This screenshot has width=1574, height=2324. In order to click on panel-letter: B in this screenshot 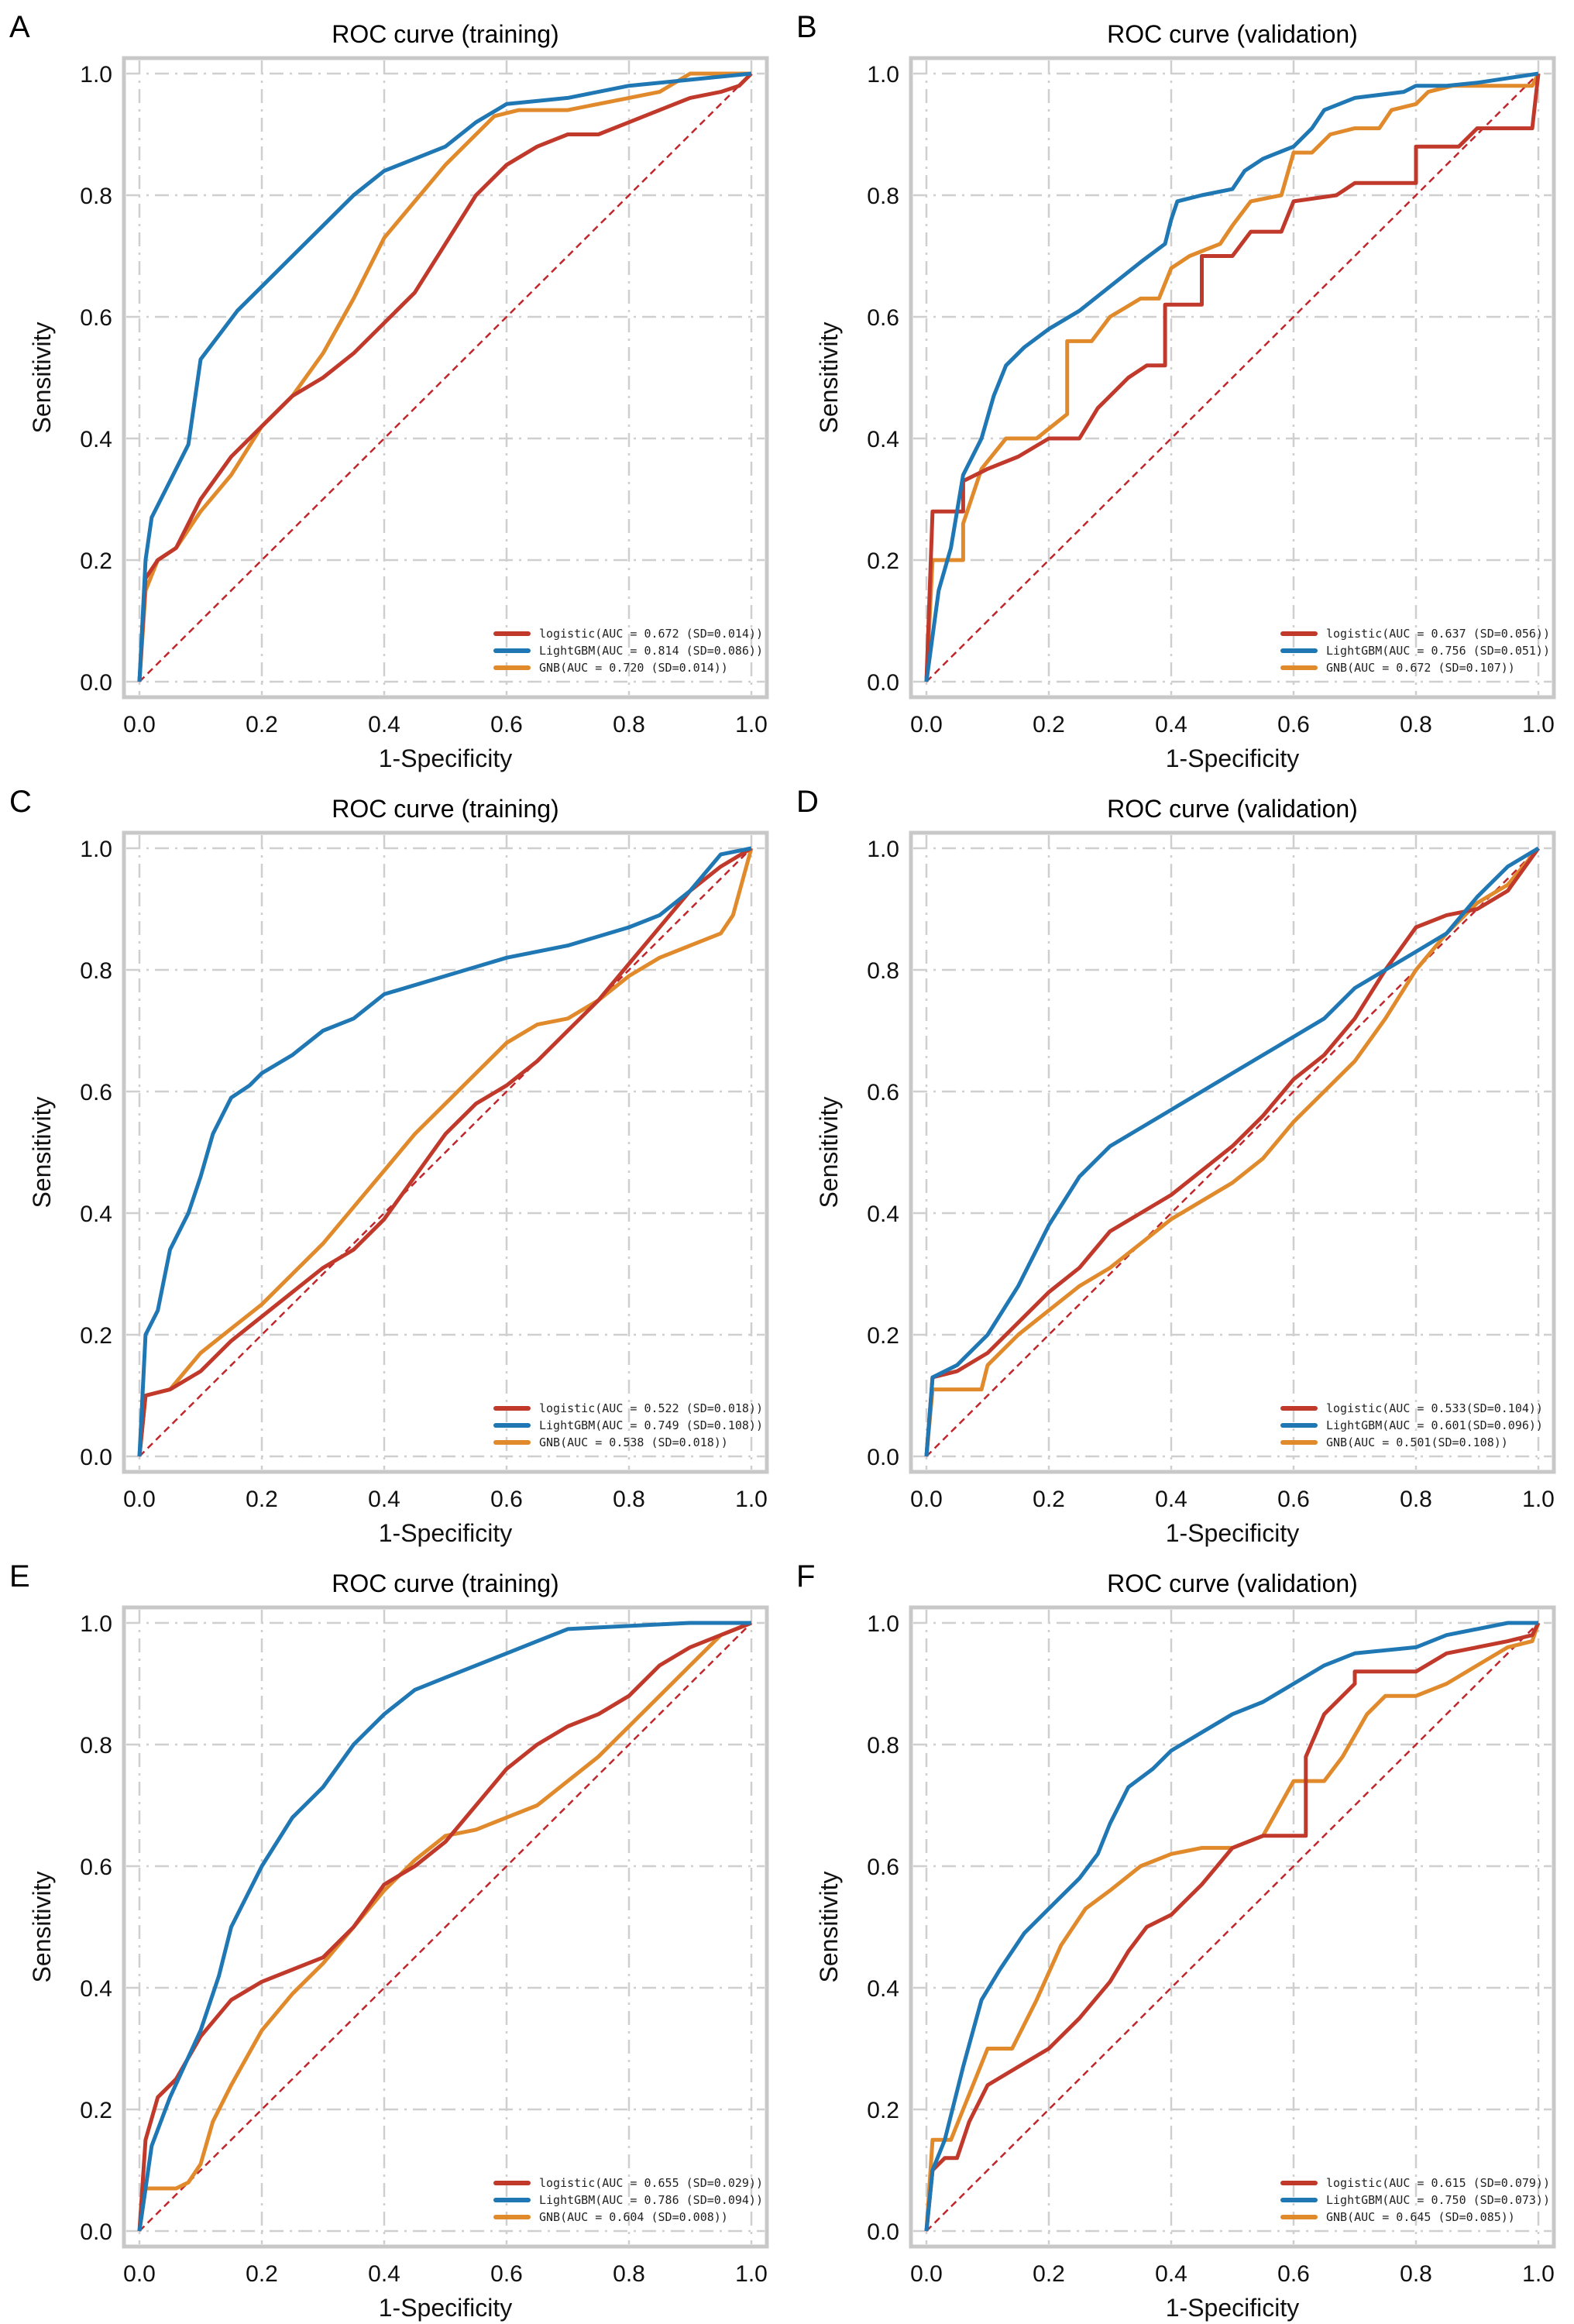, I will do `click(806, 27)`.